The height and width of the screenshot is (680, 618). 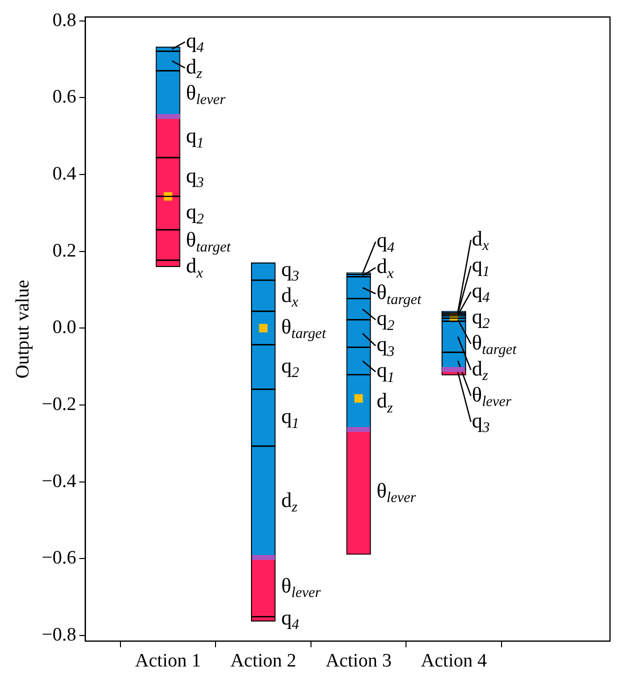 I want to click on y-tick-label: 0.2, so click(x=64, y=251).